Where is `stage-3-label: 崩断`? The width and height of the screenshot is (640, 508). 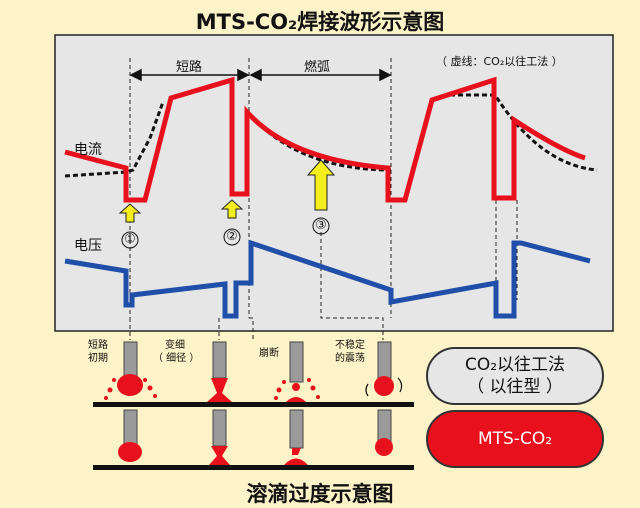
stage-3-label: 崩断 is located at coordinates (269, 353).